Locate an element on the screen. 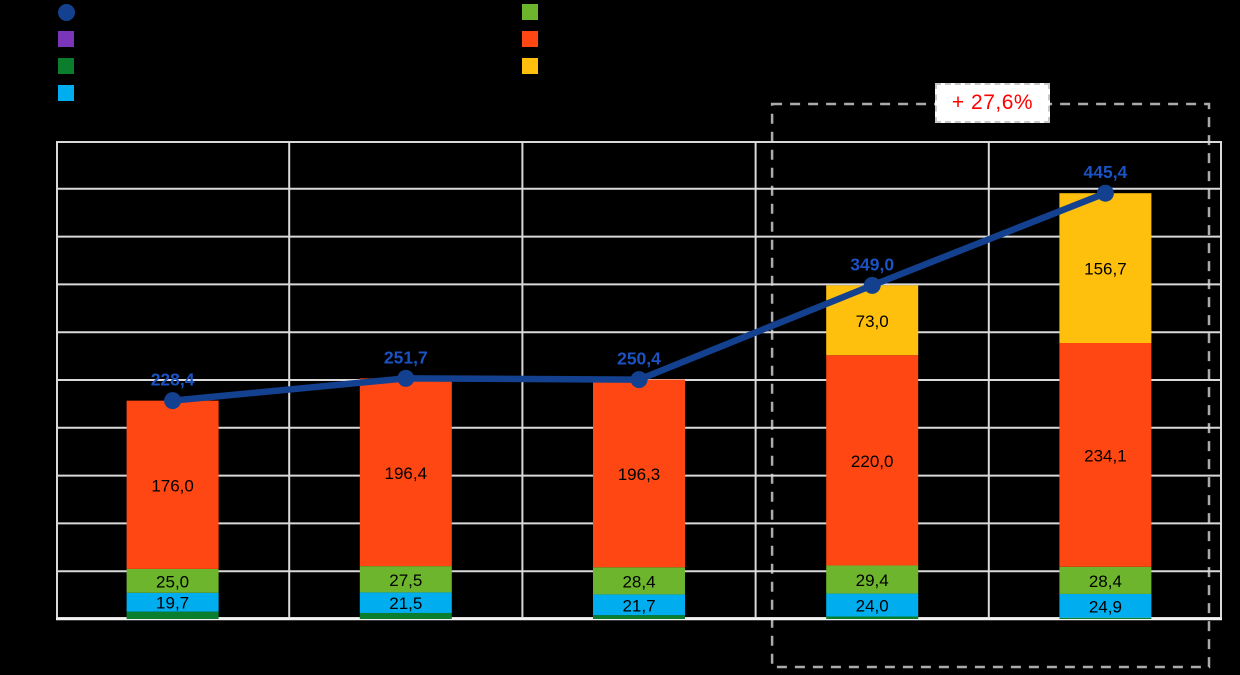 The width and height of the screenshot is (1240, 675). bar-segment-label: 21,7 is located at coordinates (638, 605).